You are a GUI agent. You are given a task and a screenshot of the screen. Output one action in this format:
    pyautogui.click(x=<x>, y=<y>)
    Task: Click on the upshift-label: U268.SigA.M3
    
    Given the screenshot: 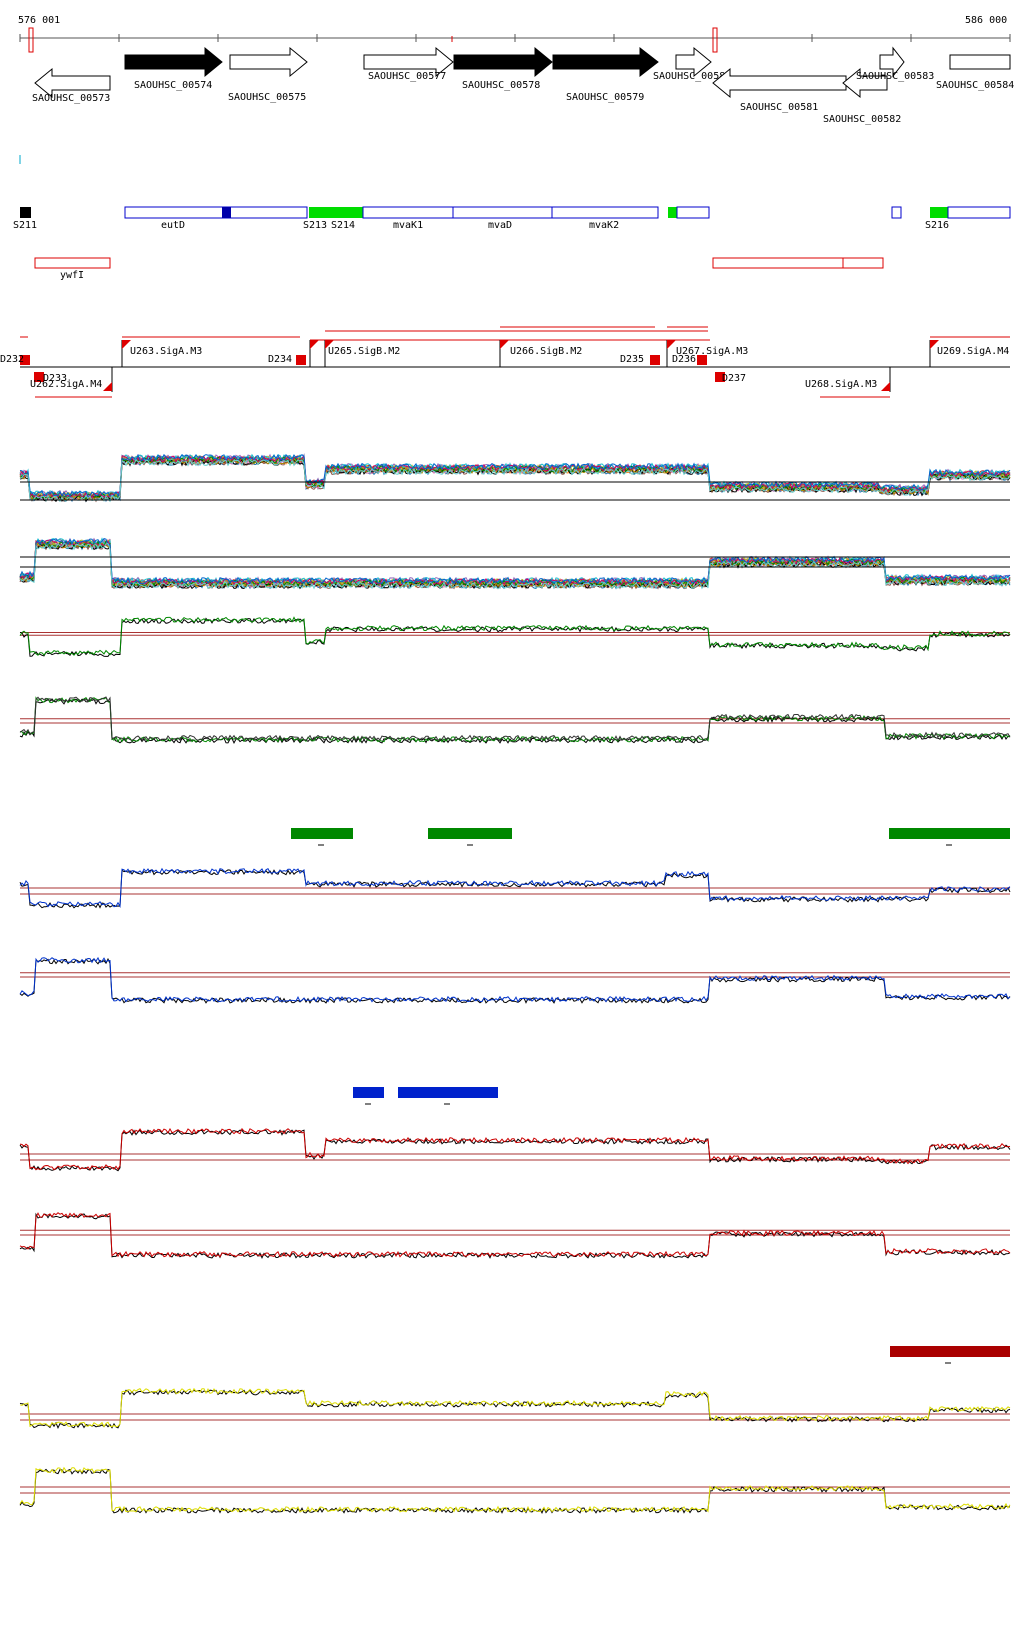 What is the action you would take?
    pyautogui.click(x=841, y=384)
    